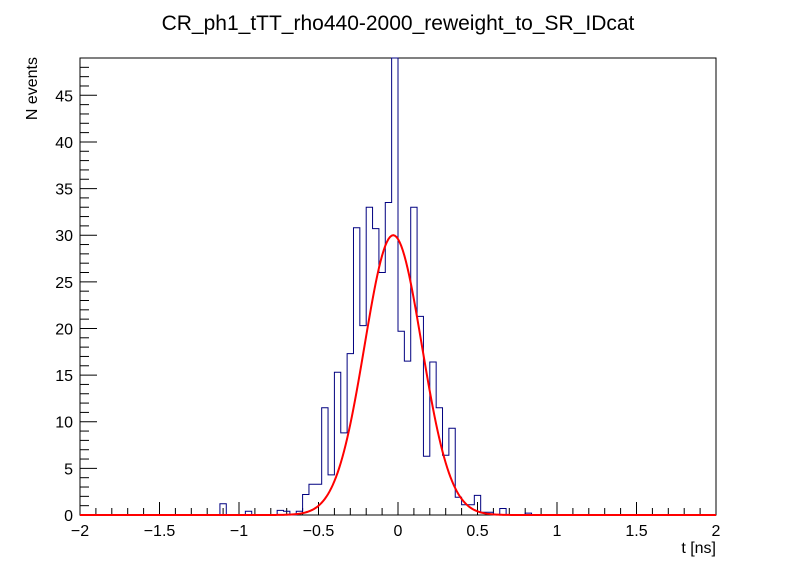  What do you see at coordinates (64, 96) in the screenshot?
I see `y-tick-label: 45` at bounding box center [64, 96].